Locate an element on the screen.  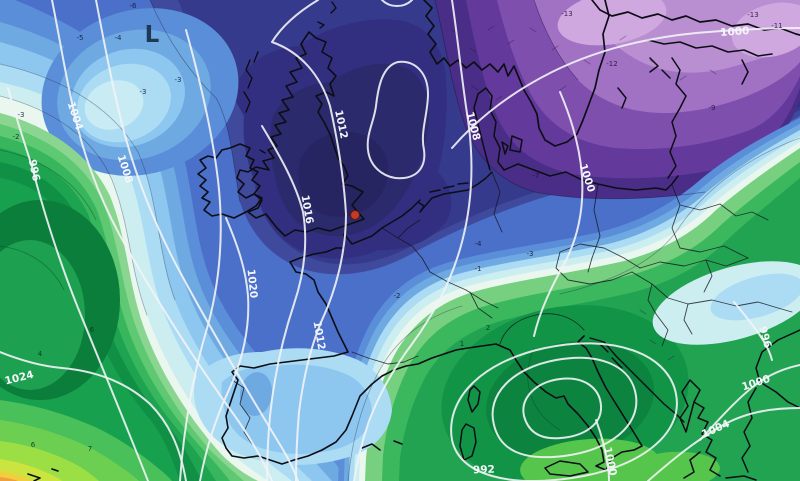
border-balkans is located at coordinates (694, 302).